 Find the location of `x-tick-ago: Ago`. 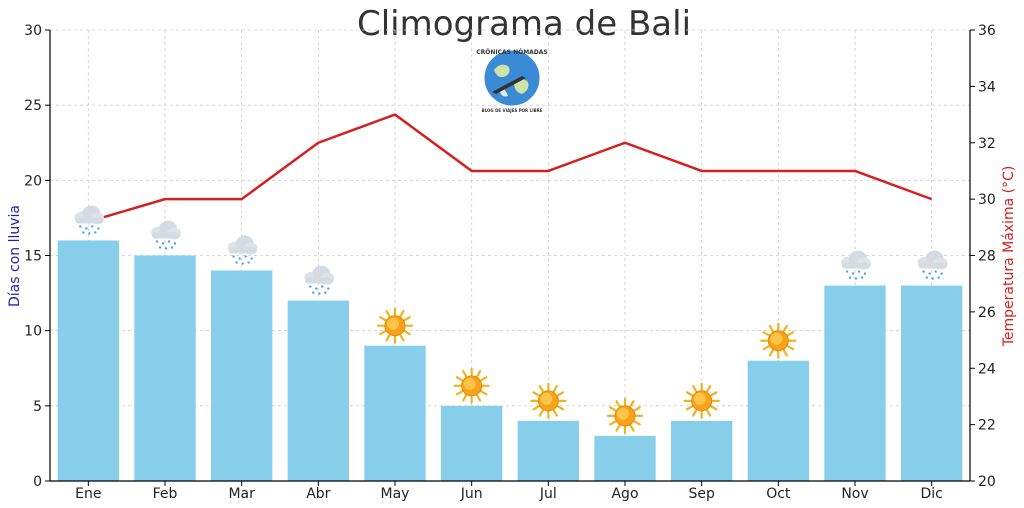

x-tick-ago: Ago is located at coordinates (624, 494).